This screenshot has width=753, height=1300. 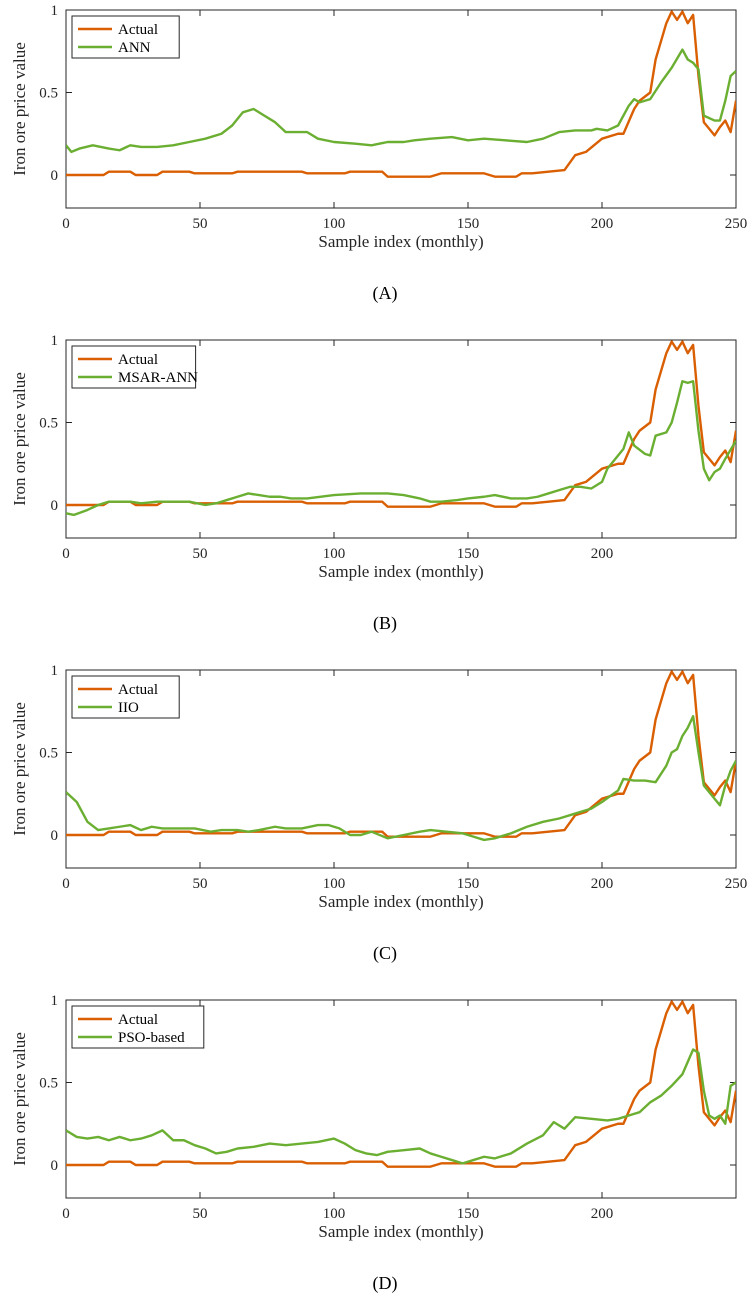 What do you see at coordinates (401, 101) in the screenshot?
I see `series-line-ann` at bounding box center [401, 101].